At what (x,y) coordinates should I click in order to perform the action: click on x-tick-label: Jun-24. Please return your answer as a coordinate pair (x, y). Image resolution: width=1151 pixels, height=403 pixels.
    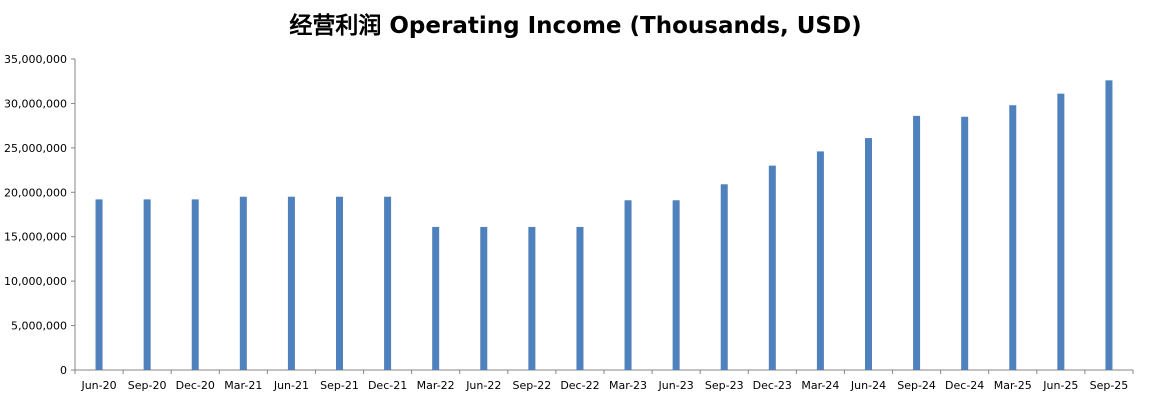
    Looking at the image, I should click on (868, 385).